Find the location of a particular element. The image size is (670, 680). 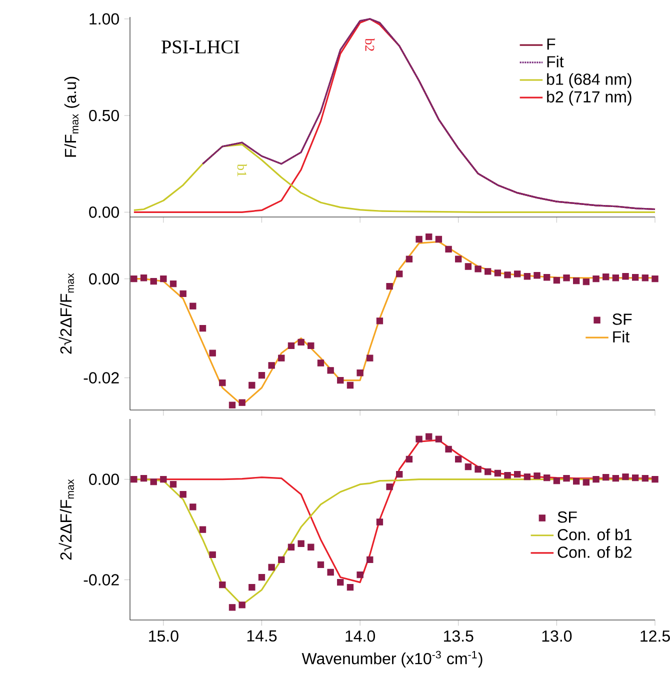

x-tick-label: 13.5 is located at coordinates (459, 636).